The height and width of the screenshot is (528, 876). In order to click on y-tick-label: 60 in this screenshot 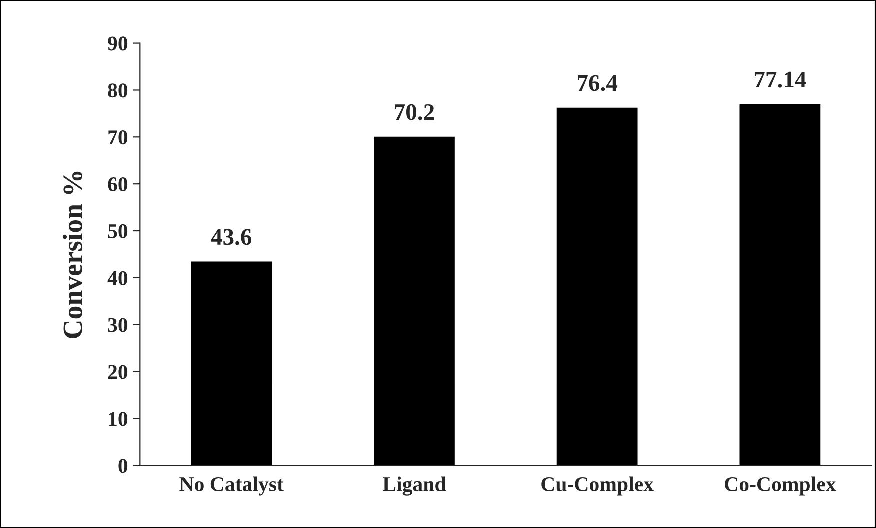, I will do `click(118, 184)`.